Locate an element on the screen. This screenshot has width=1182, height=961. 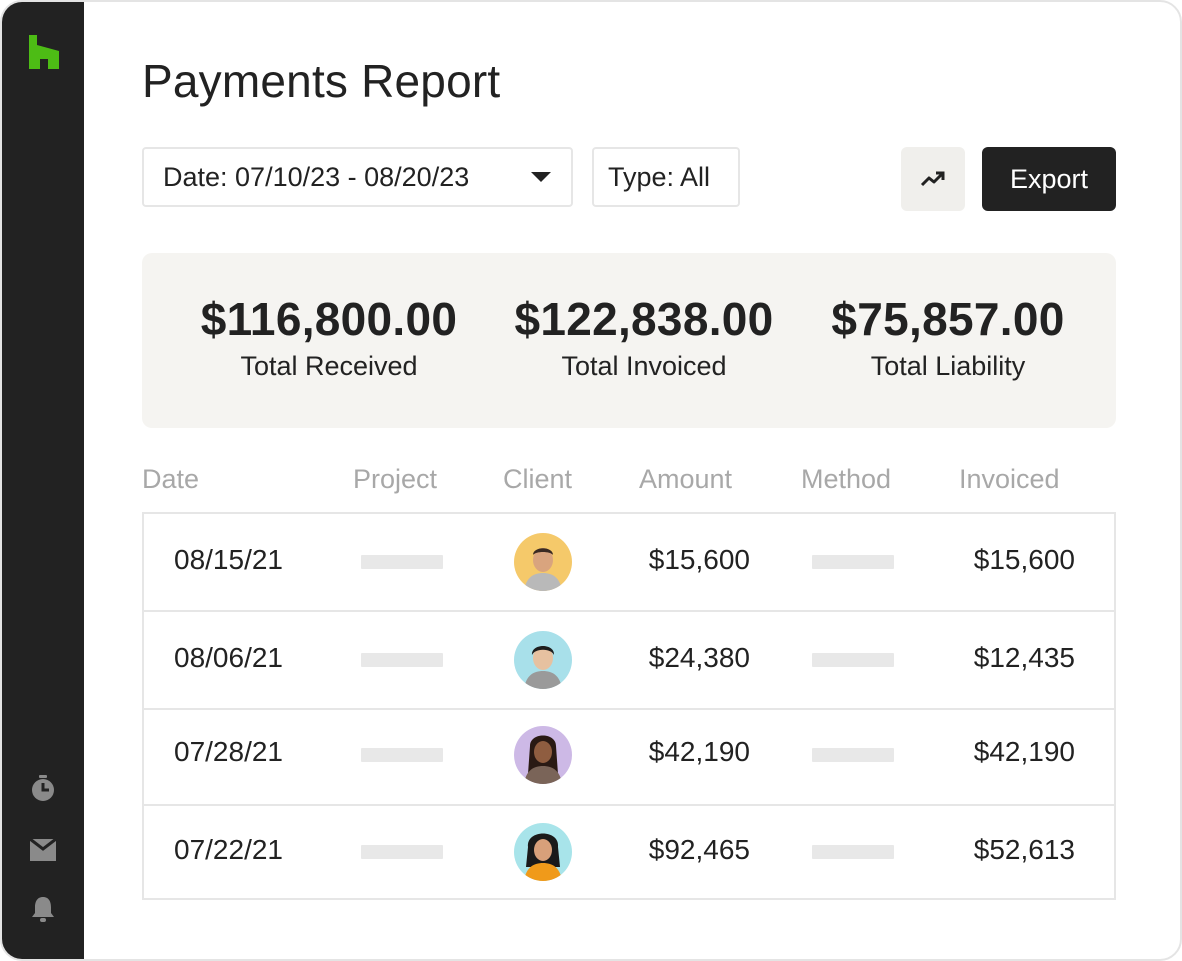
stat-total-received: $116,800.00 Total Received is located at coordinates (329, 336).